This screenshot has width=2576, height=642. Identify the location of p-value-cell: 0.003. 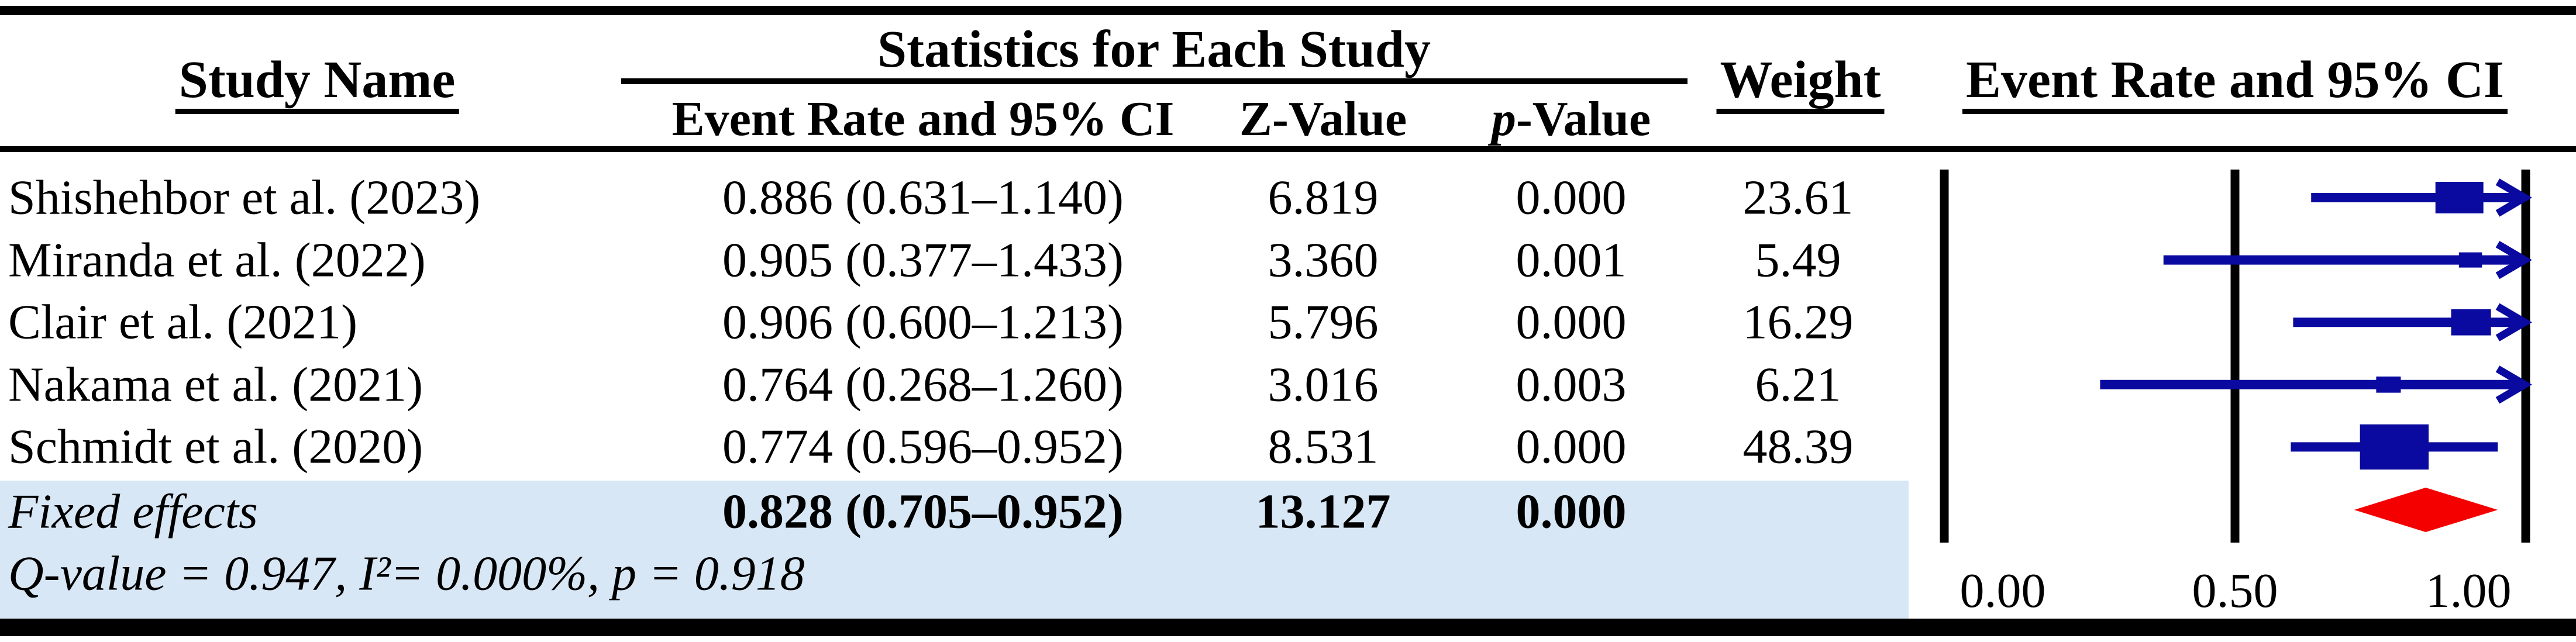
(1571, 384).